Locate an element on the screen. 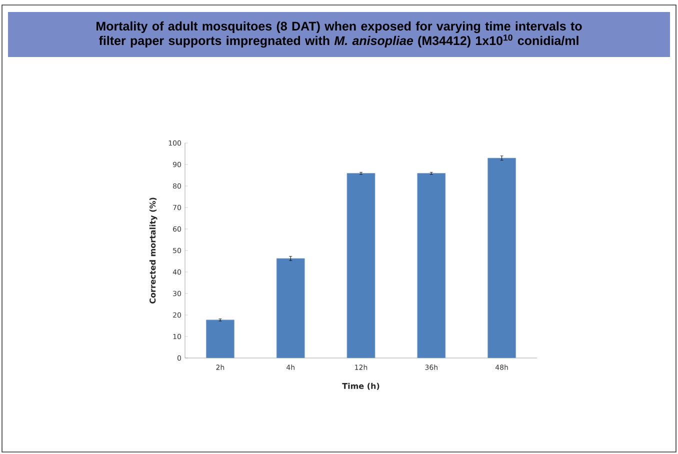 This screenshot has width=678, height=454. chart-title: Mortality of adult mosquitoes (8 DAT) when exposed for varying time intervals to filter paper supports impregnated with M. anisopliae (M34412) 1x10$^{10}$ conidia/ml is located at coordinates (339, 34).